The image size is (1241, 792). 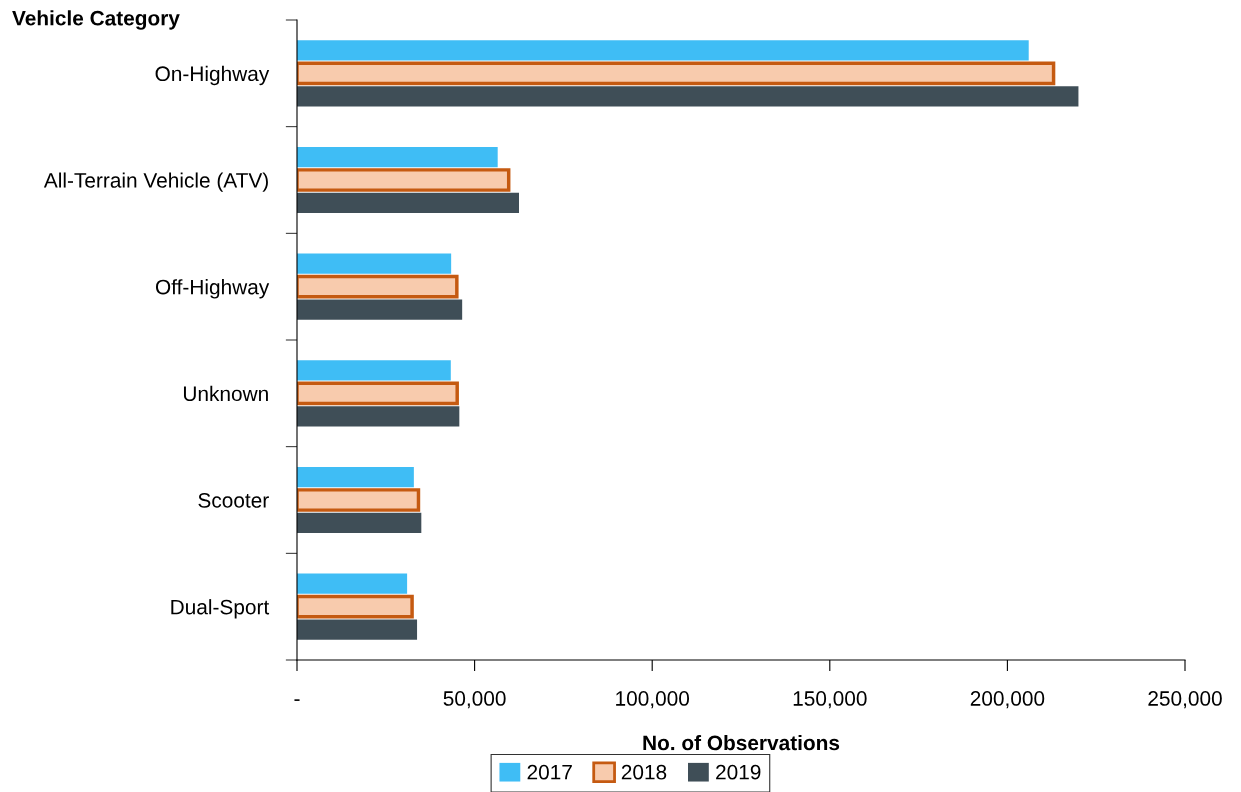 What do you see at coordinates (549, 772) in the screenshot?
I see `legend-label: 2017` at bounding box center [549, 772].